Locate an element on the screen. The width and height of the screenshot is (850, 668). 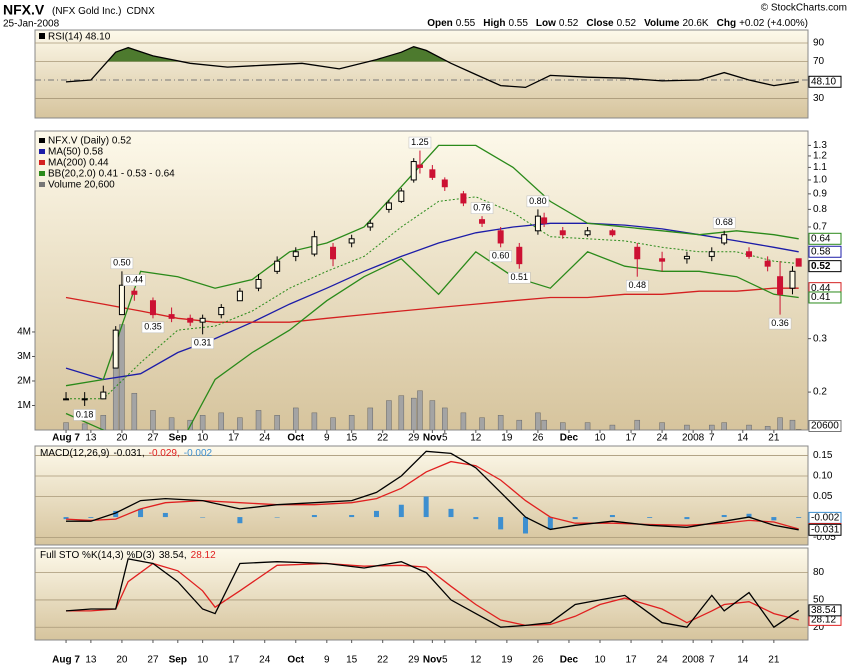
y-tick-label: 2M is located at coordinates (24, 381).